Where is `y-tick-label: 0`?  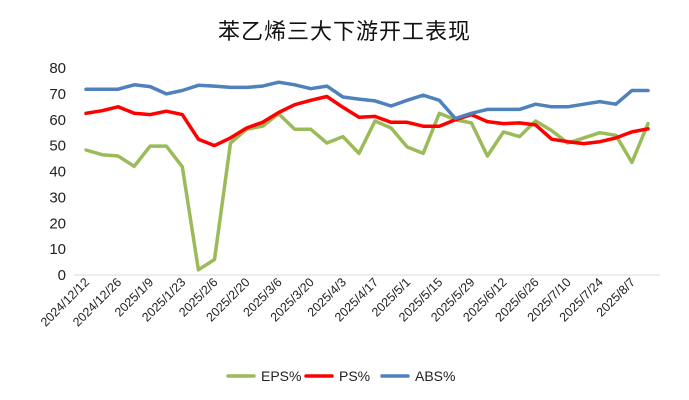
y-tick-label: 0 is located at coordinates (62, 275).